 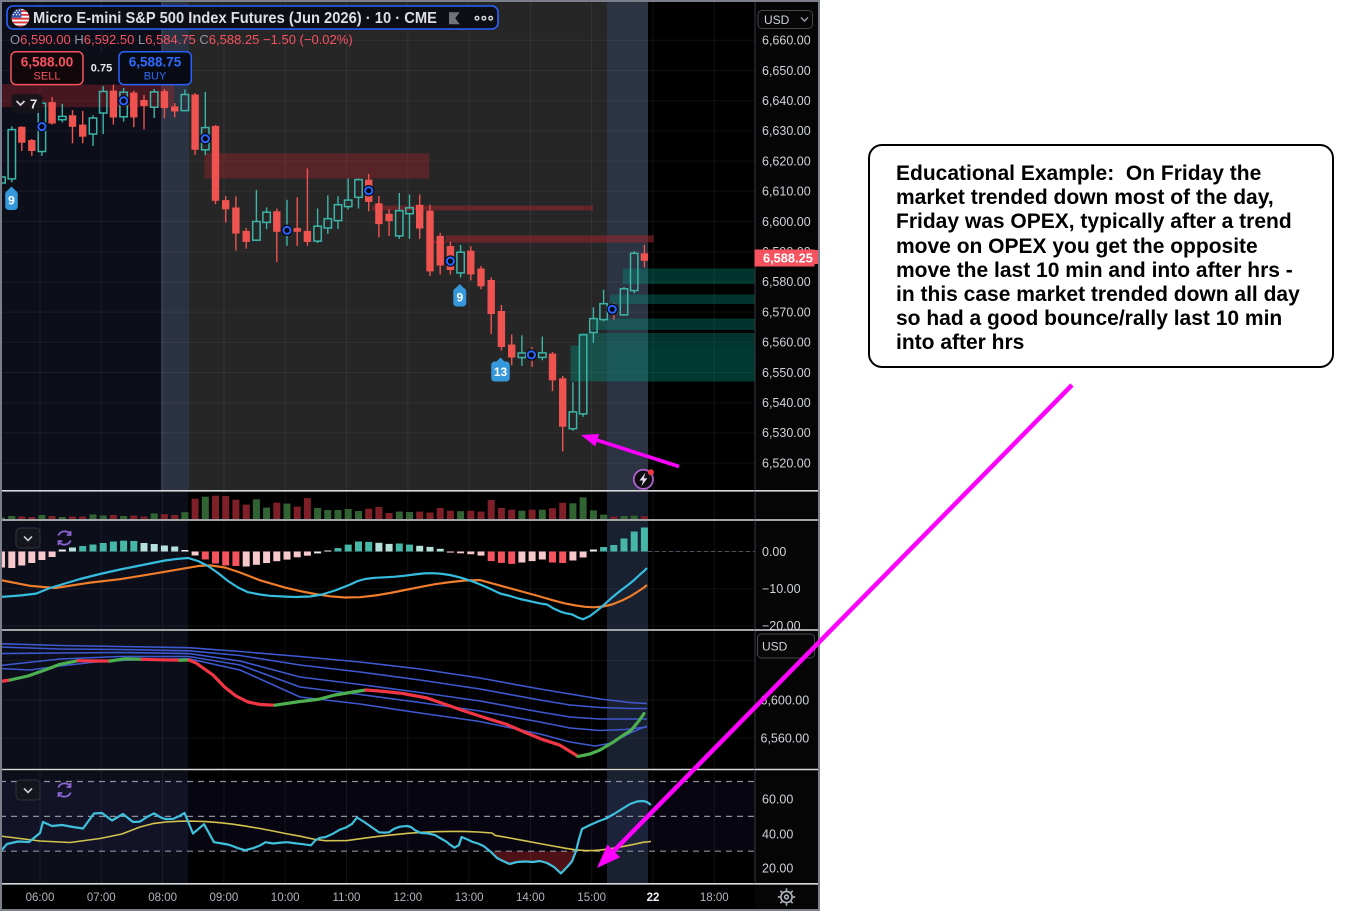 What do you see at coordinates (101, 69) in the screenshot?
I see `svg-text: 0.75` at bounding box center [101, 69].